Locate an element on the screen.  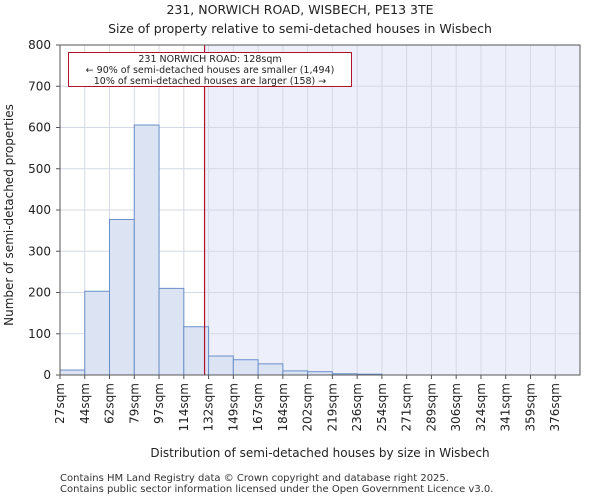
bar-79sqm is located at coordinates (146, 250).